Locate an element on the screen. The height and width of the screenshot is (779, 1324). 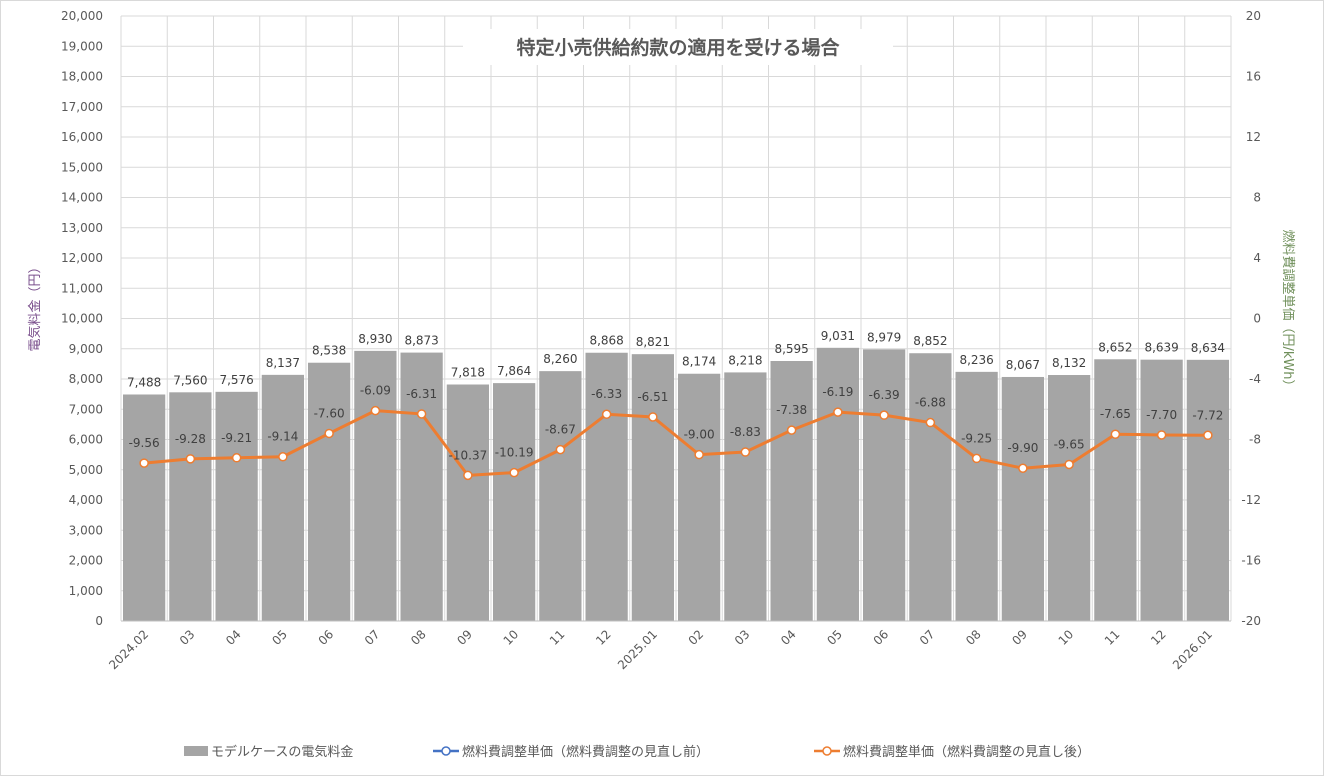
bar-data-label: 7,560 is located at coordinates (190, 380).